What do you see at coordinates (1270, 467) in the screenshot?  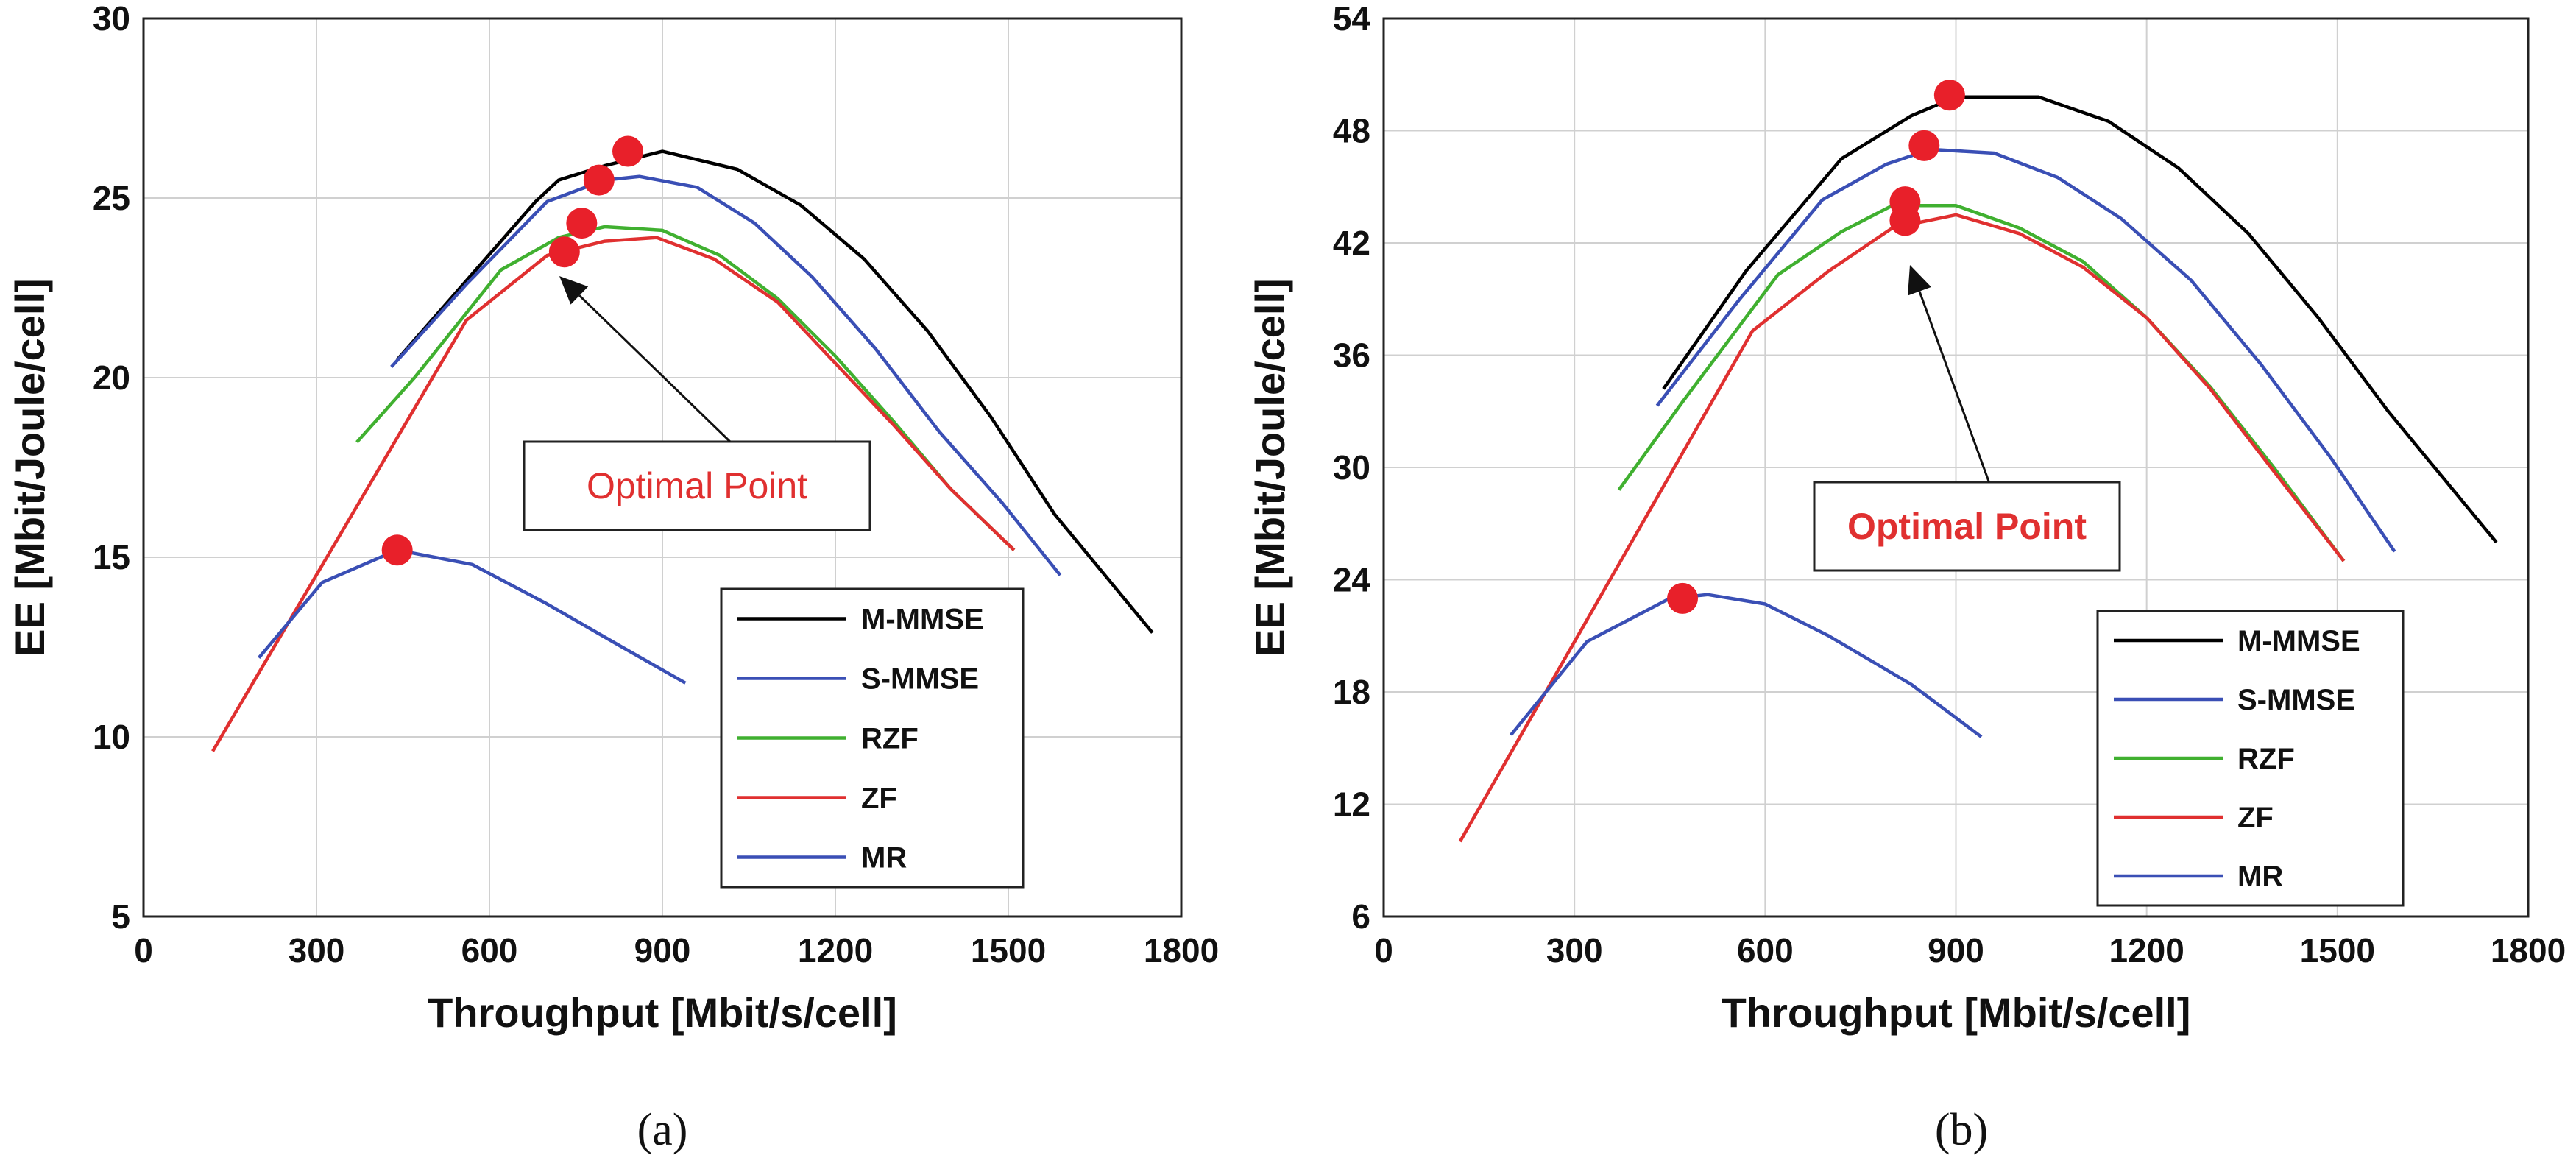 I see `y-axis-label-b: EE [Mbit/Joule/cell]` at bounding box center [1270, 467].